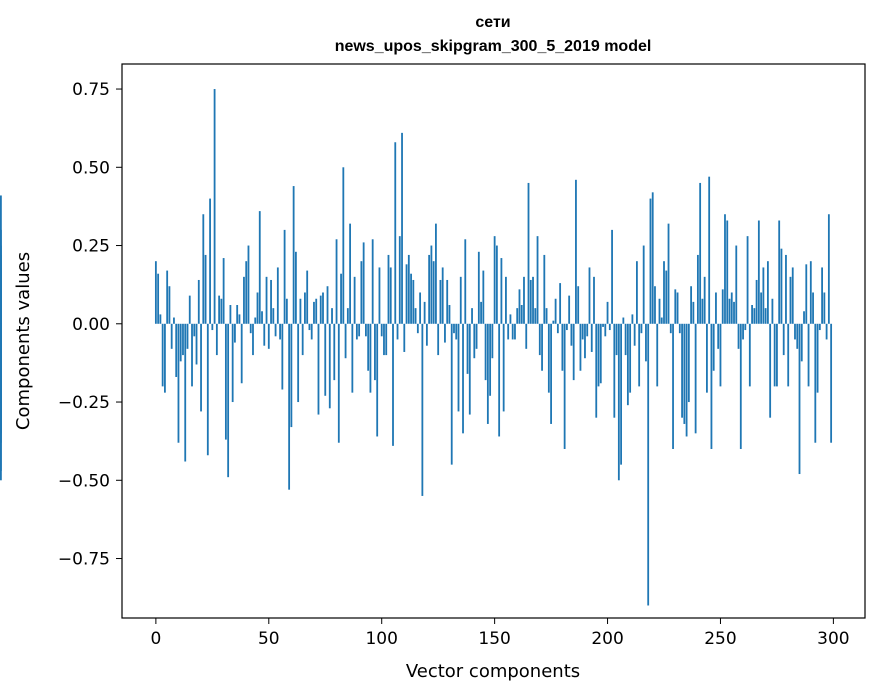 The height and width of the screenshot is (696, 880). I want to click on x-axis-label: Vector components, so click(493, 671).